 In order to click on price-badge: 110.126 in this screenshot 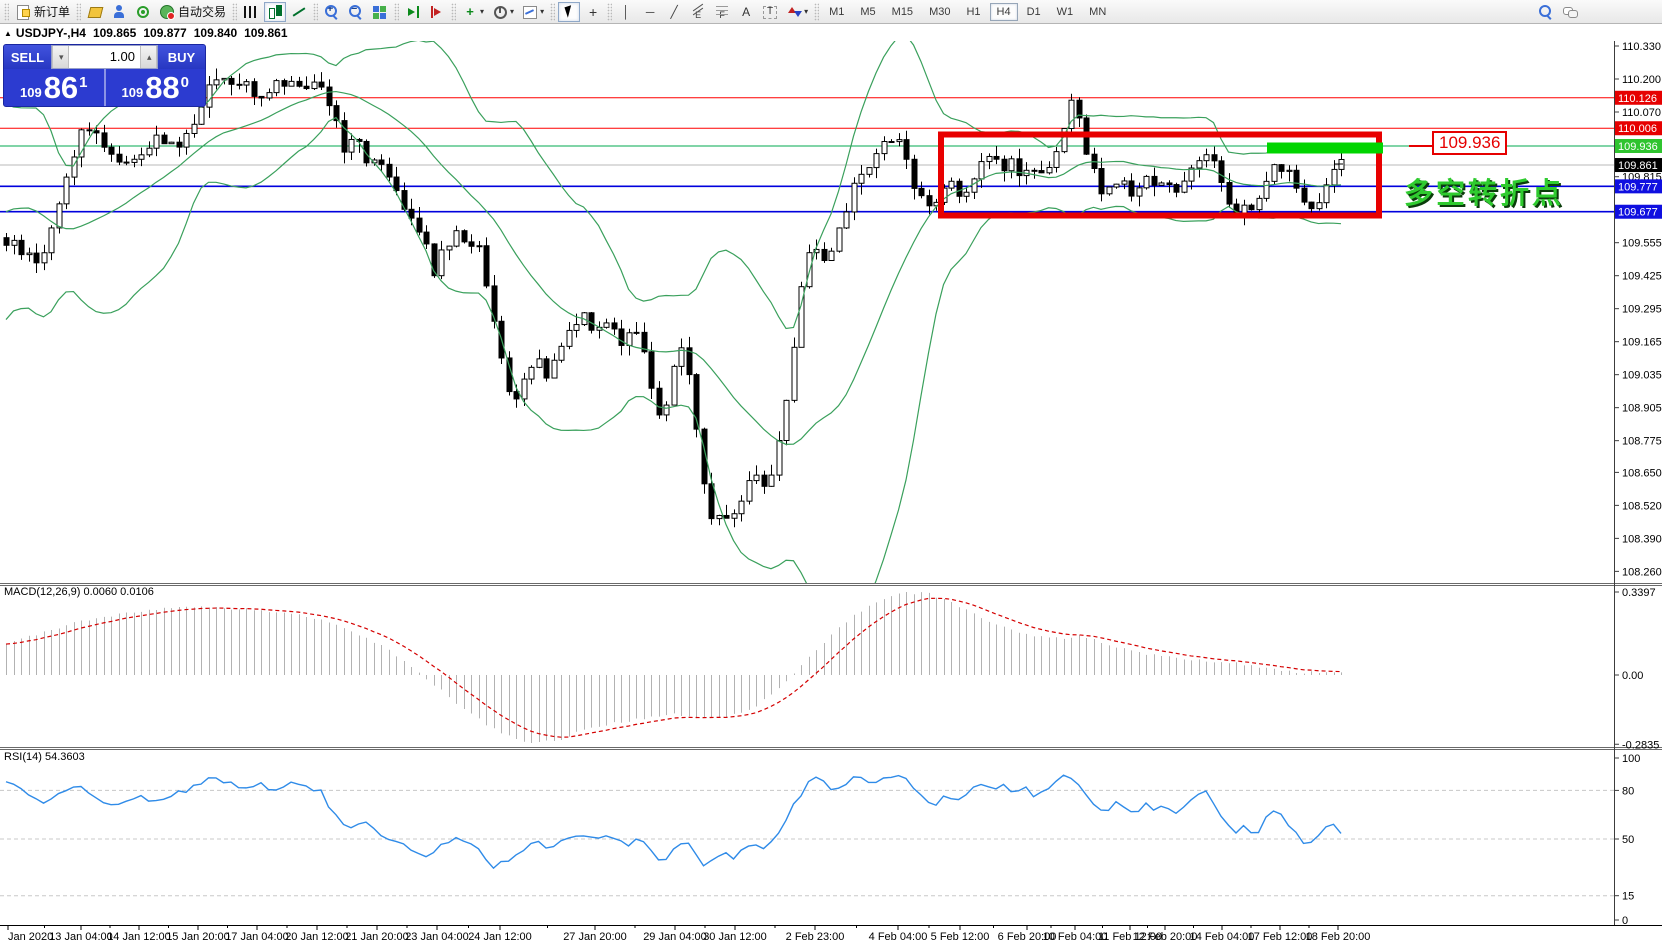, I will do `click(1638, 97)`.